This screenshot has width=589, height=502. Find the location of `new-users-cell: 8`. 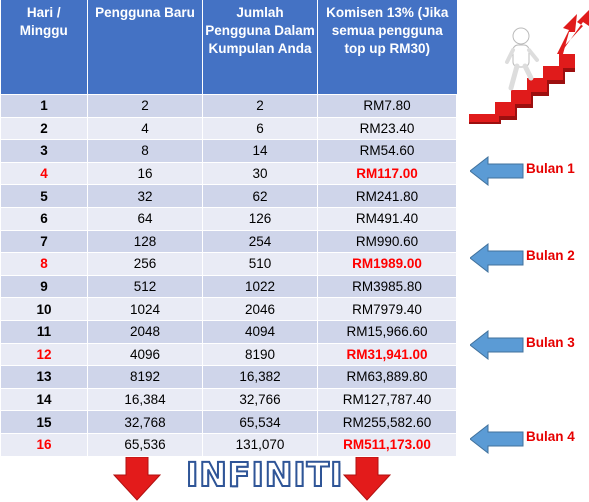

new-users-cell: 8 is located at coordinates (145, 151).